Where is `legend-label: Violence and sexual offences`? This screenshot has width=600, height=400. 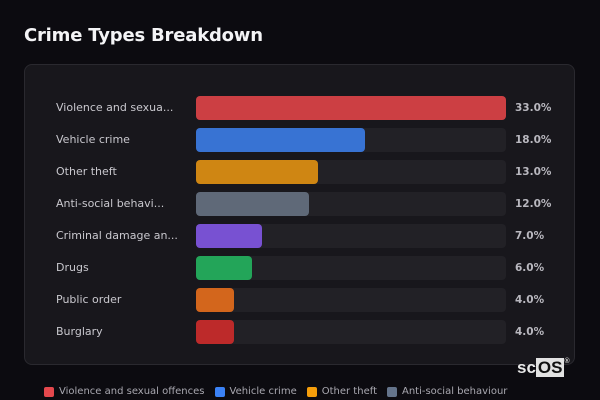 legend-label: Violence and sexual offences is located at coordinates (132, 391).